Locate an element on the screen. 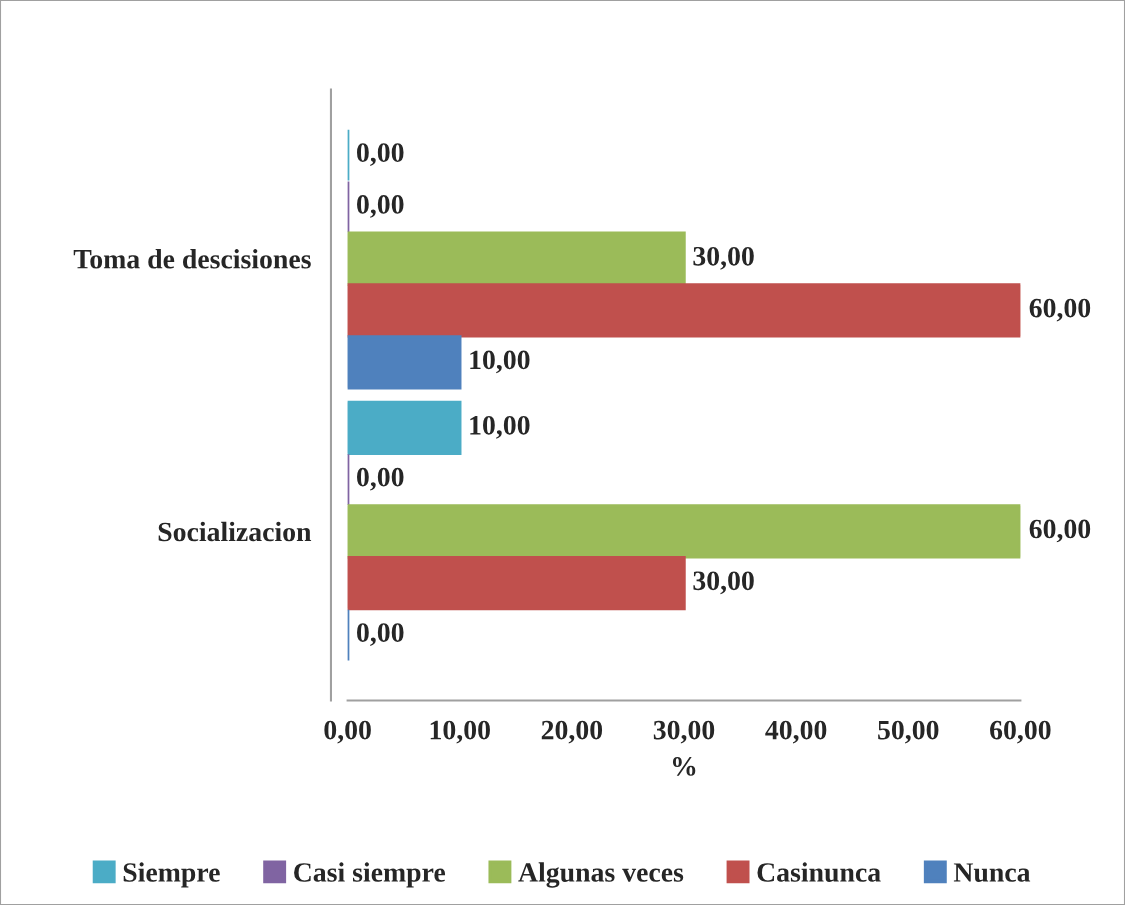 The height and width of the screenshot is (905, 1125). x-tick-label: 10,00 is located at coordinates (460, 732).